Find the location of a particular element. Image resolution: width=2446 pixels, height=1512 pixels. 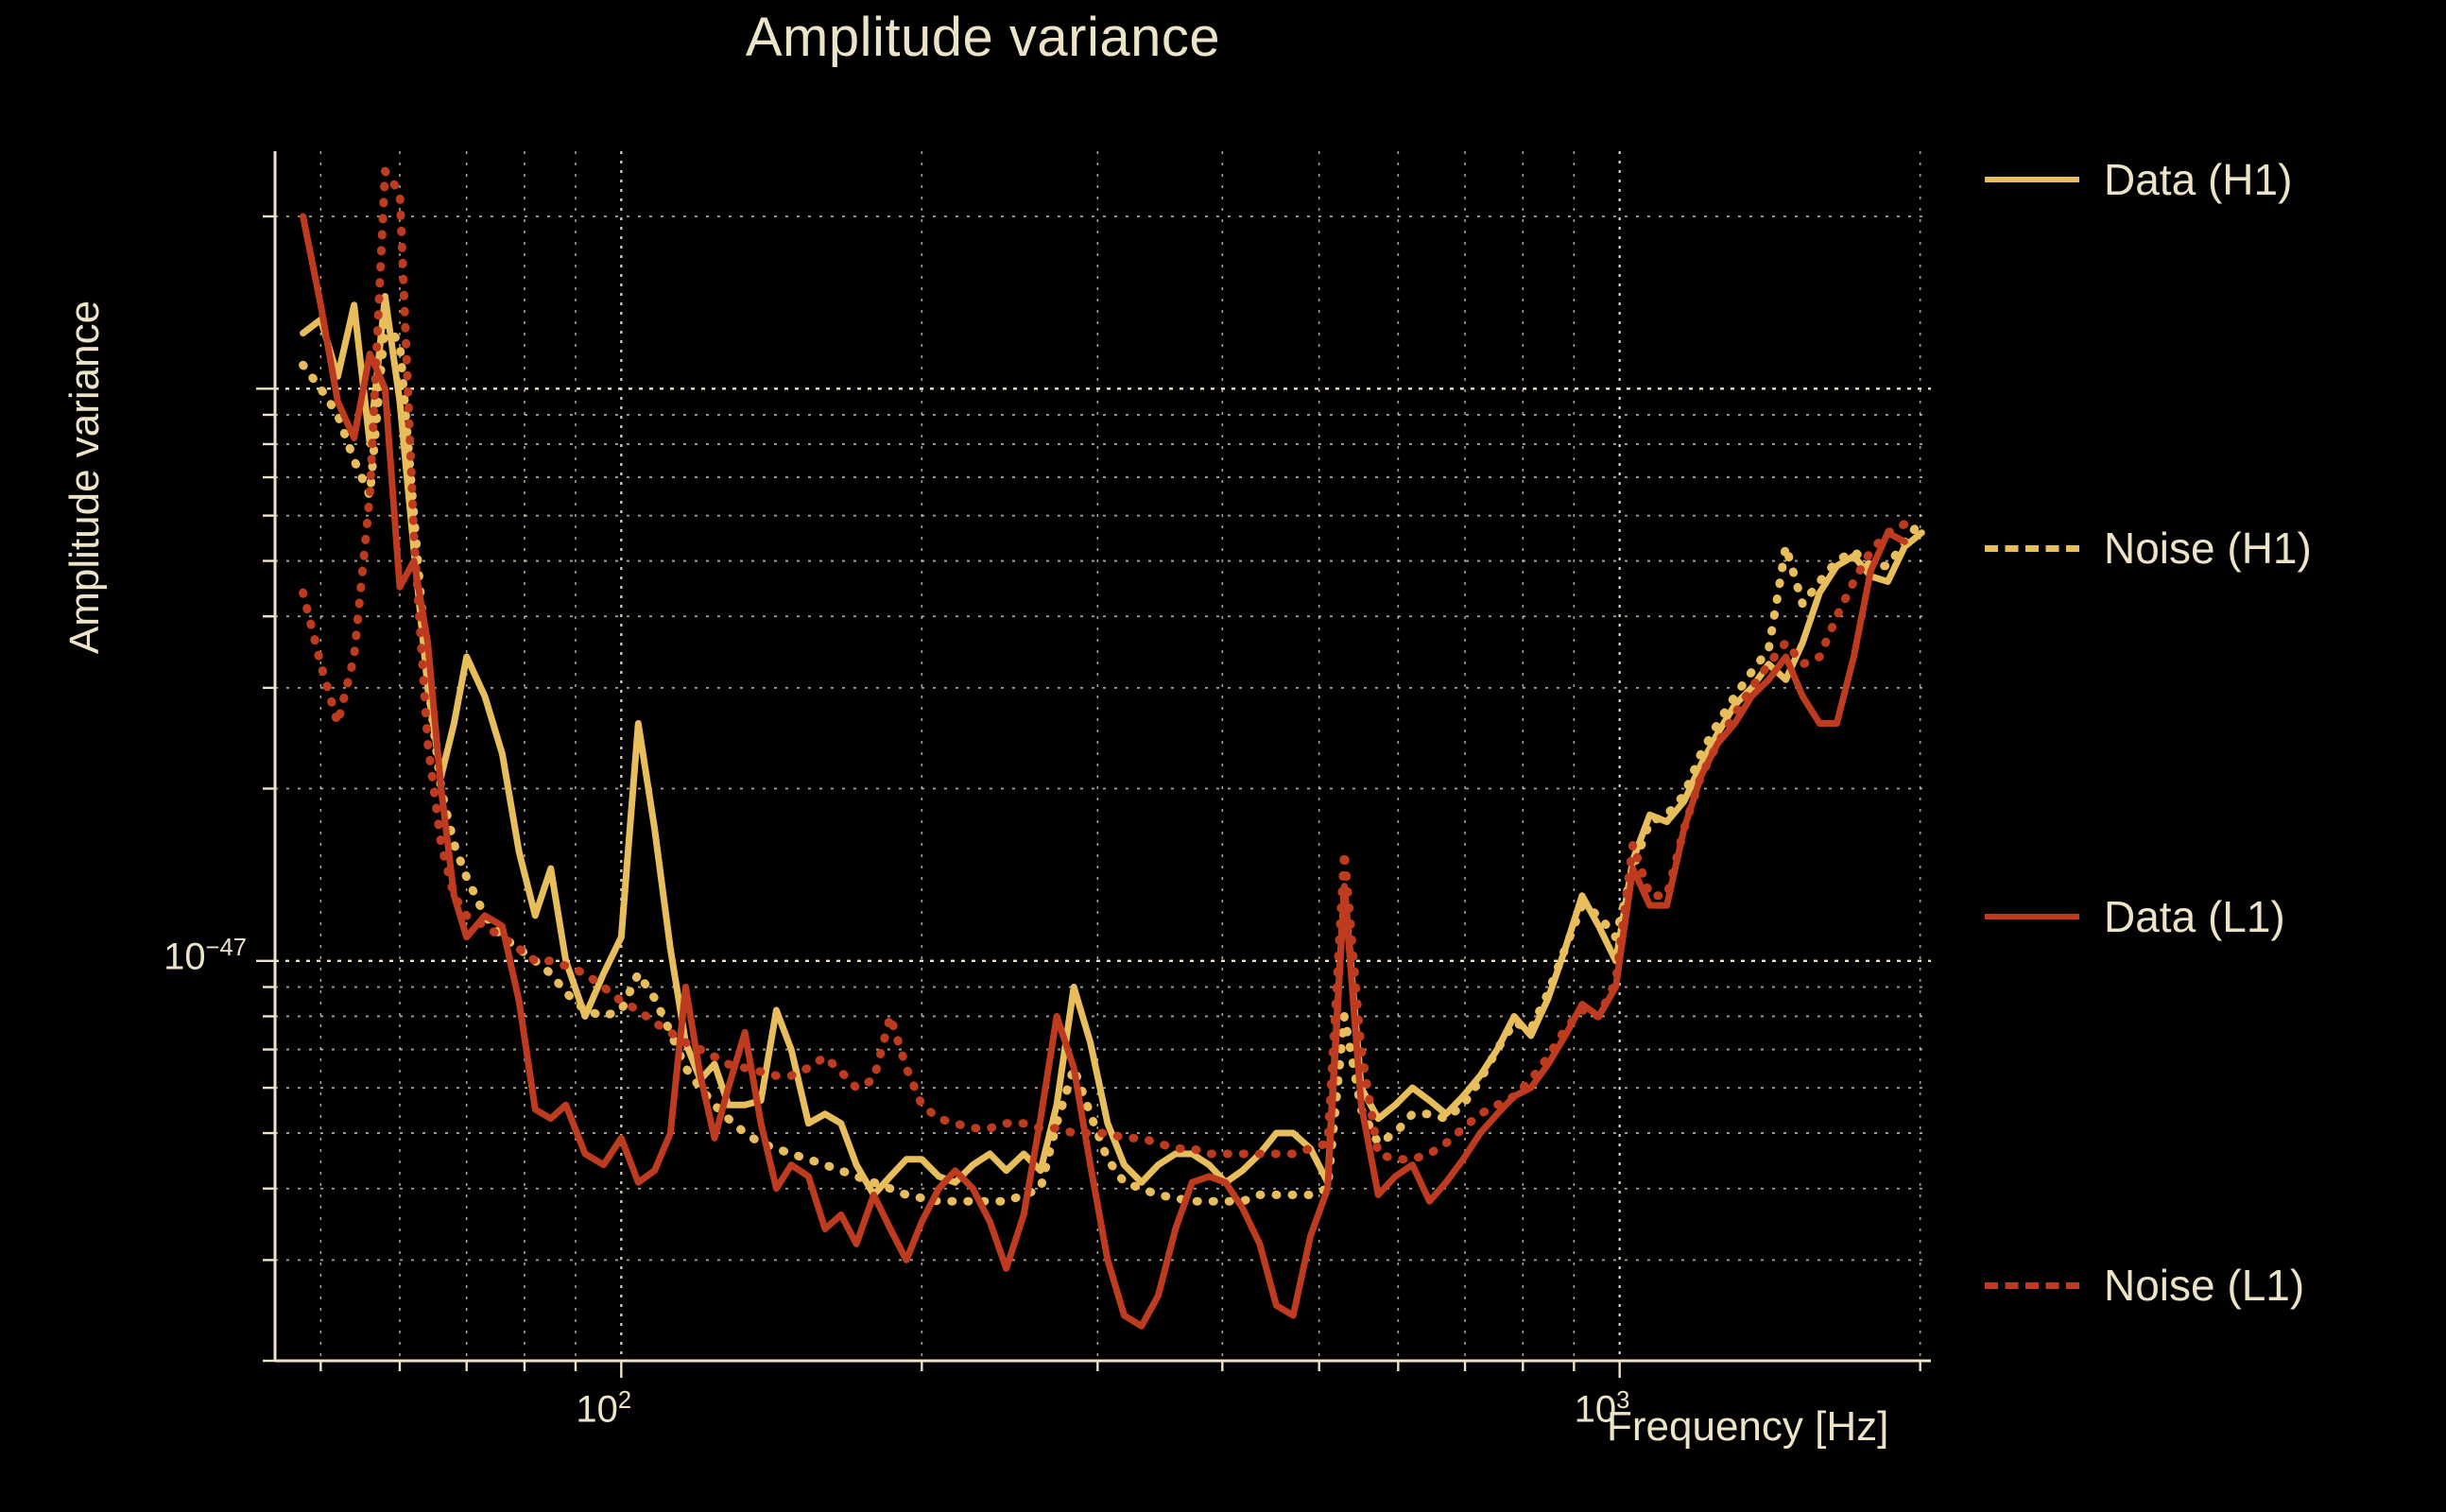

legend-label: Data (L1) is located at coordinates (2194, 916).